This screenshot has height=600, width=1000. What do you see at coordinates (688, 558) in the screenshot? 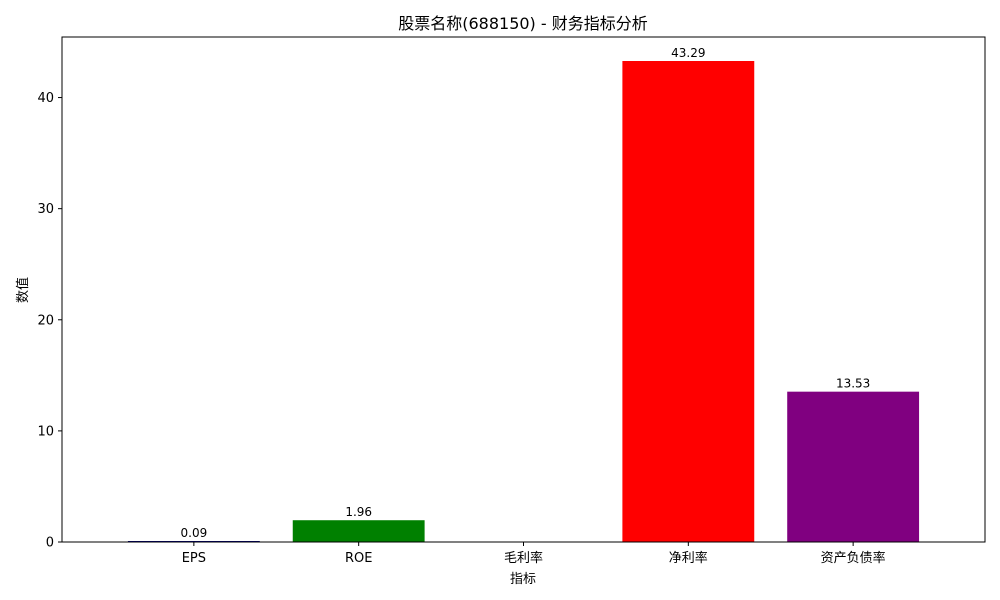
I see `x-tick-label-3: 净利率` at bounding box center [688, 558].